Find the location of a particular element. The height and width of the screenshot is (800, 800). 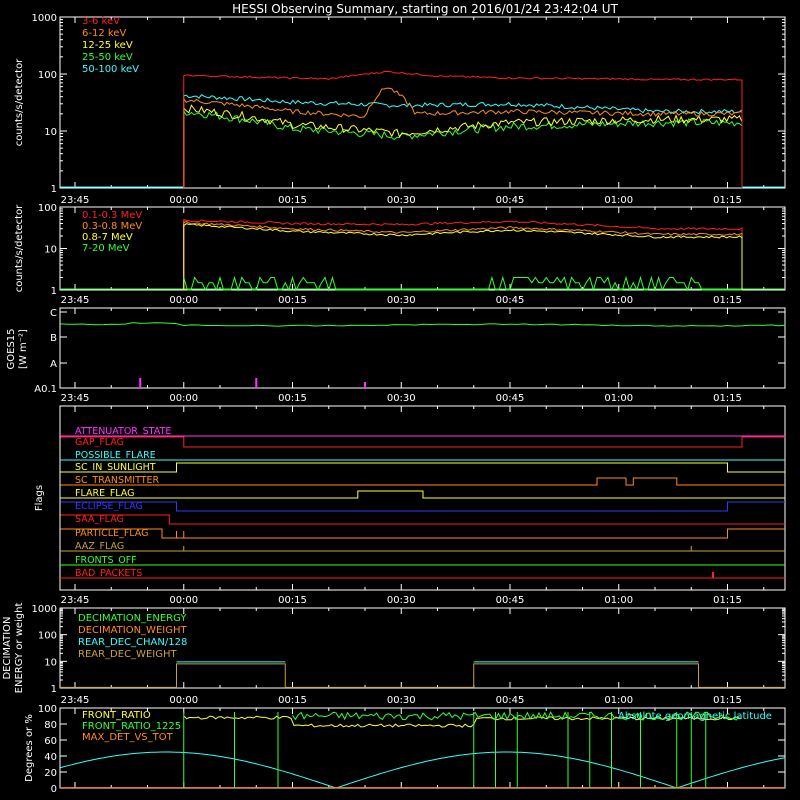

legend-item: Absolute geomagnetic latitude is located at coordinates (695, 716).